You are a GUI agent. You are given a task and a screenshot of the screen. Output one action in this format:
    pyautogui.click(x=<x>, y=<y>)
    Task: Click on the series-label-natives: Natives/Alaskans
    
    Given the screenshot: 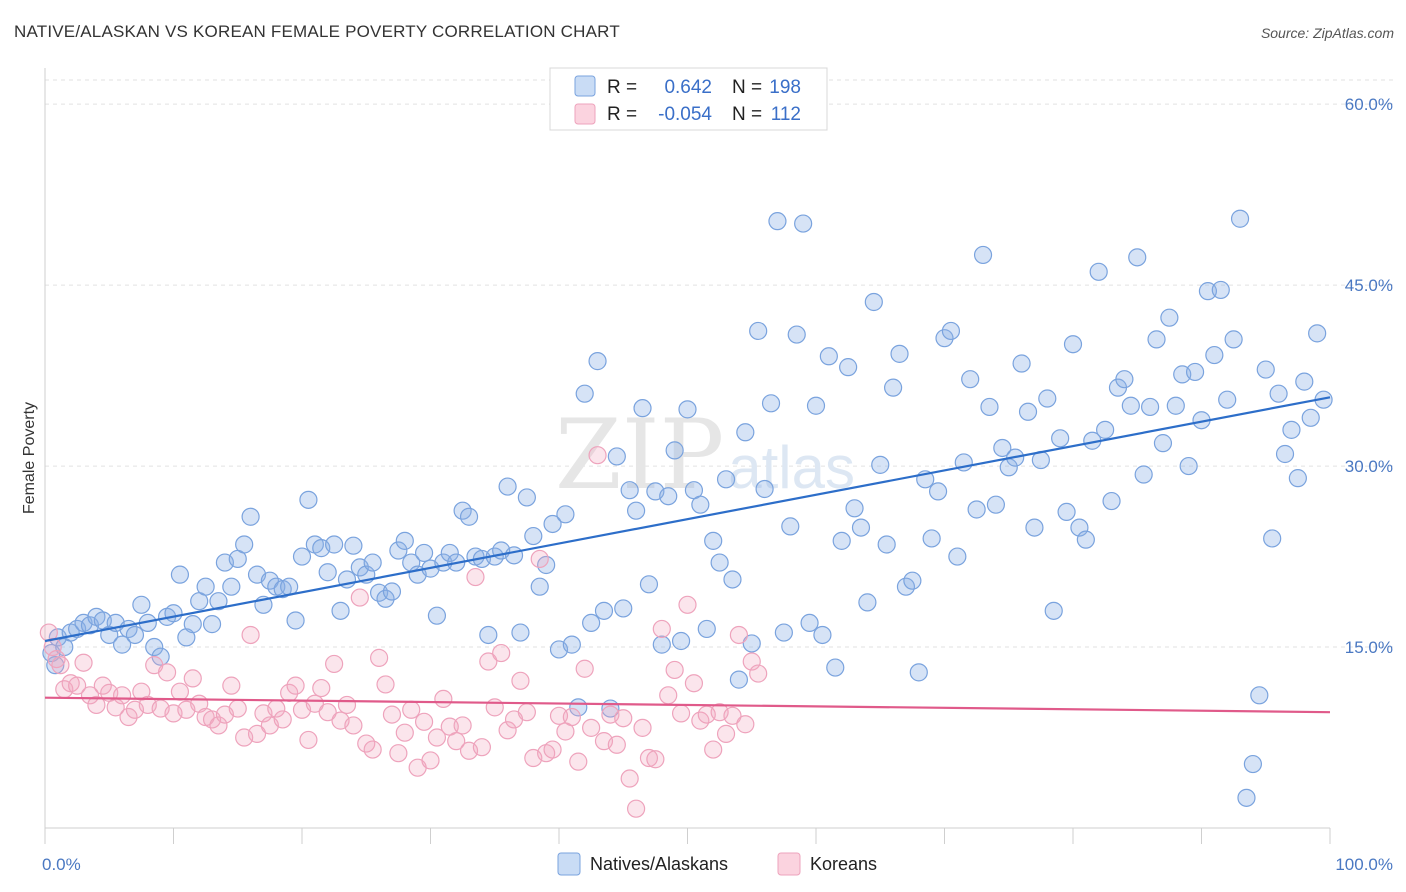 What is the action you would take?
    pyautogui.click(x=659, y=864)
    